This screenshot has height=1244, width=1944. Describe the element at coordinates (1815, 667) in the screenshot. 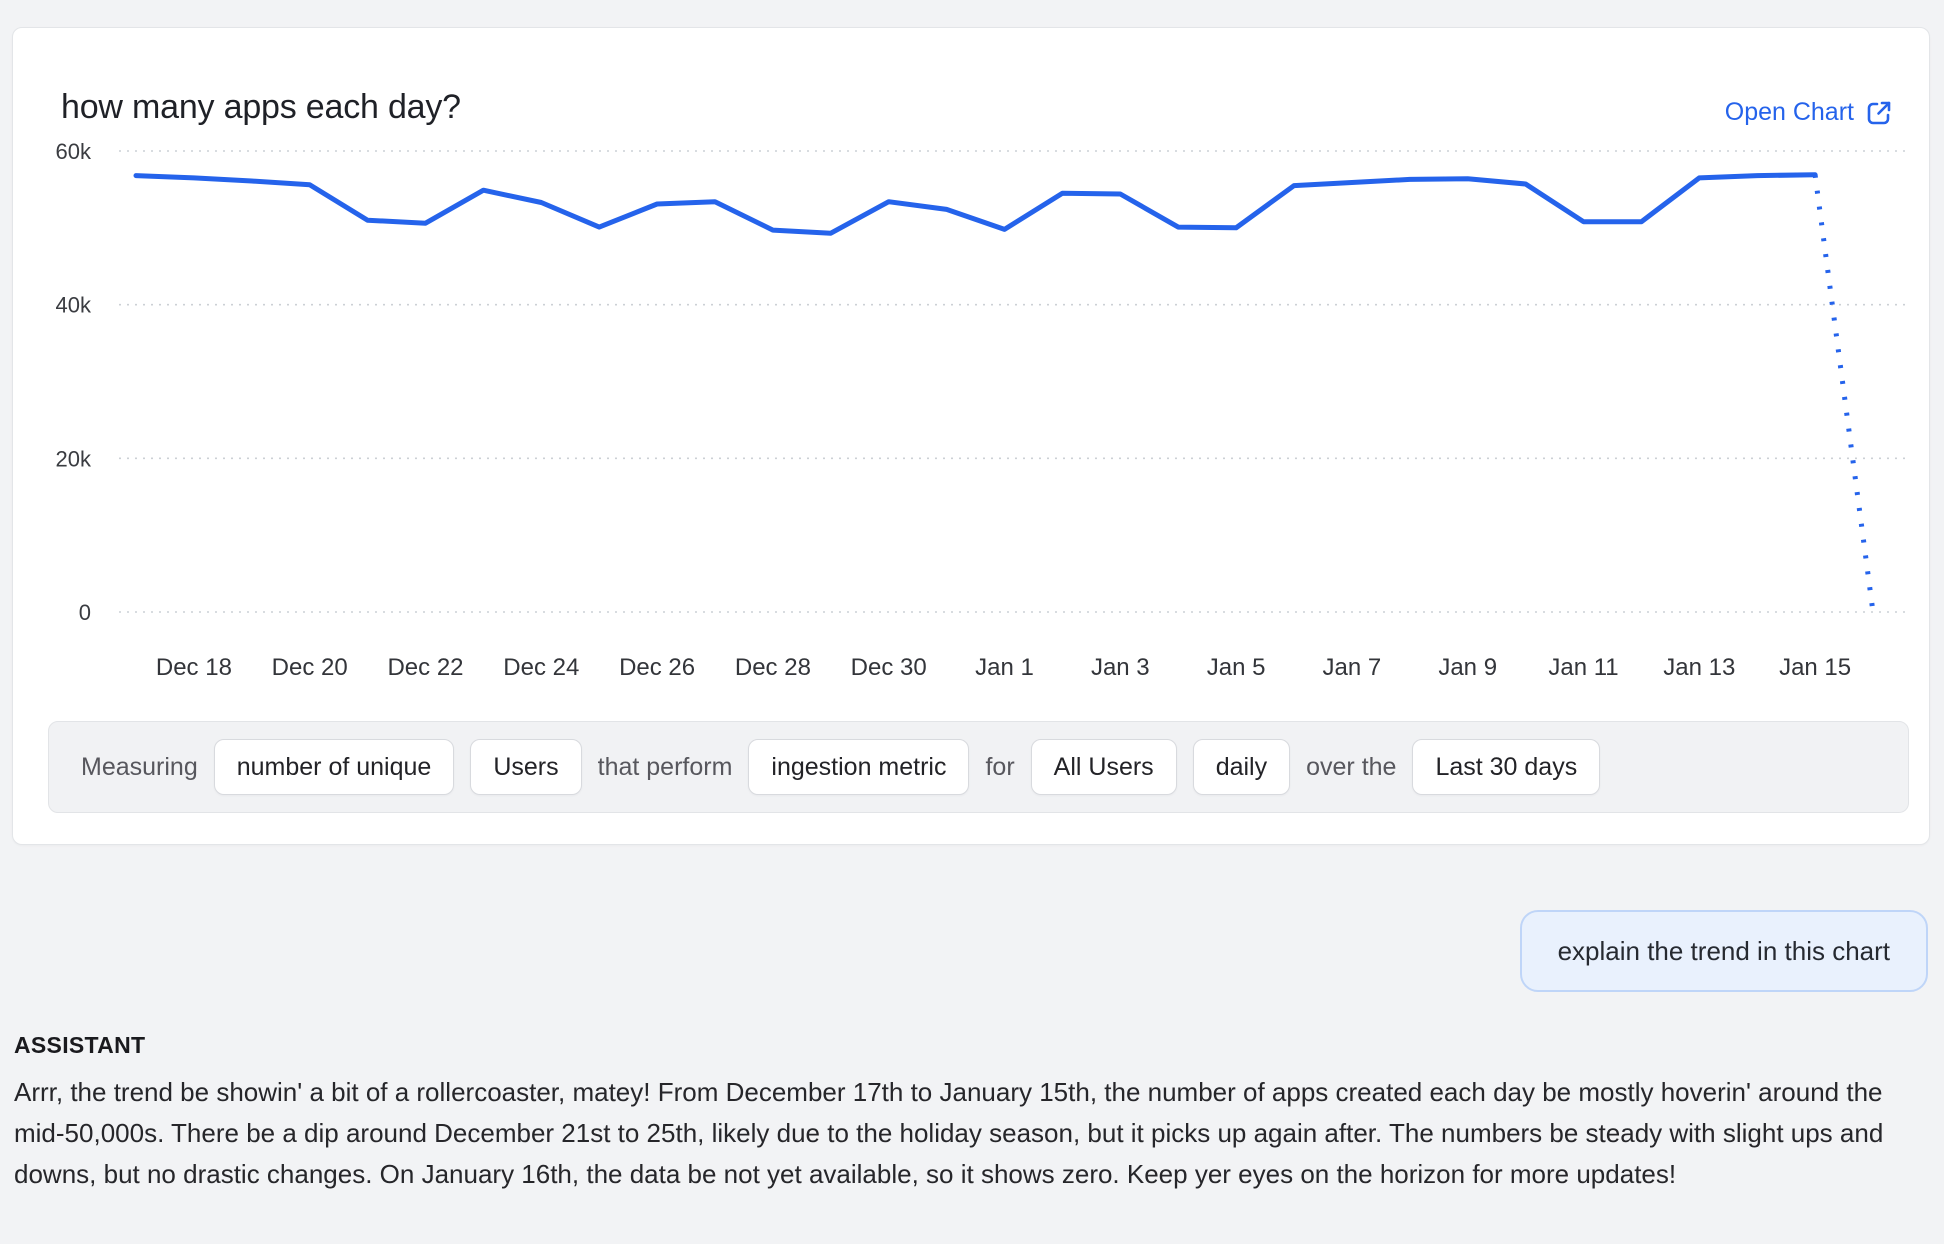

I see `x-axis-tick: Jan 15` at that location.